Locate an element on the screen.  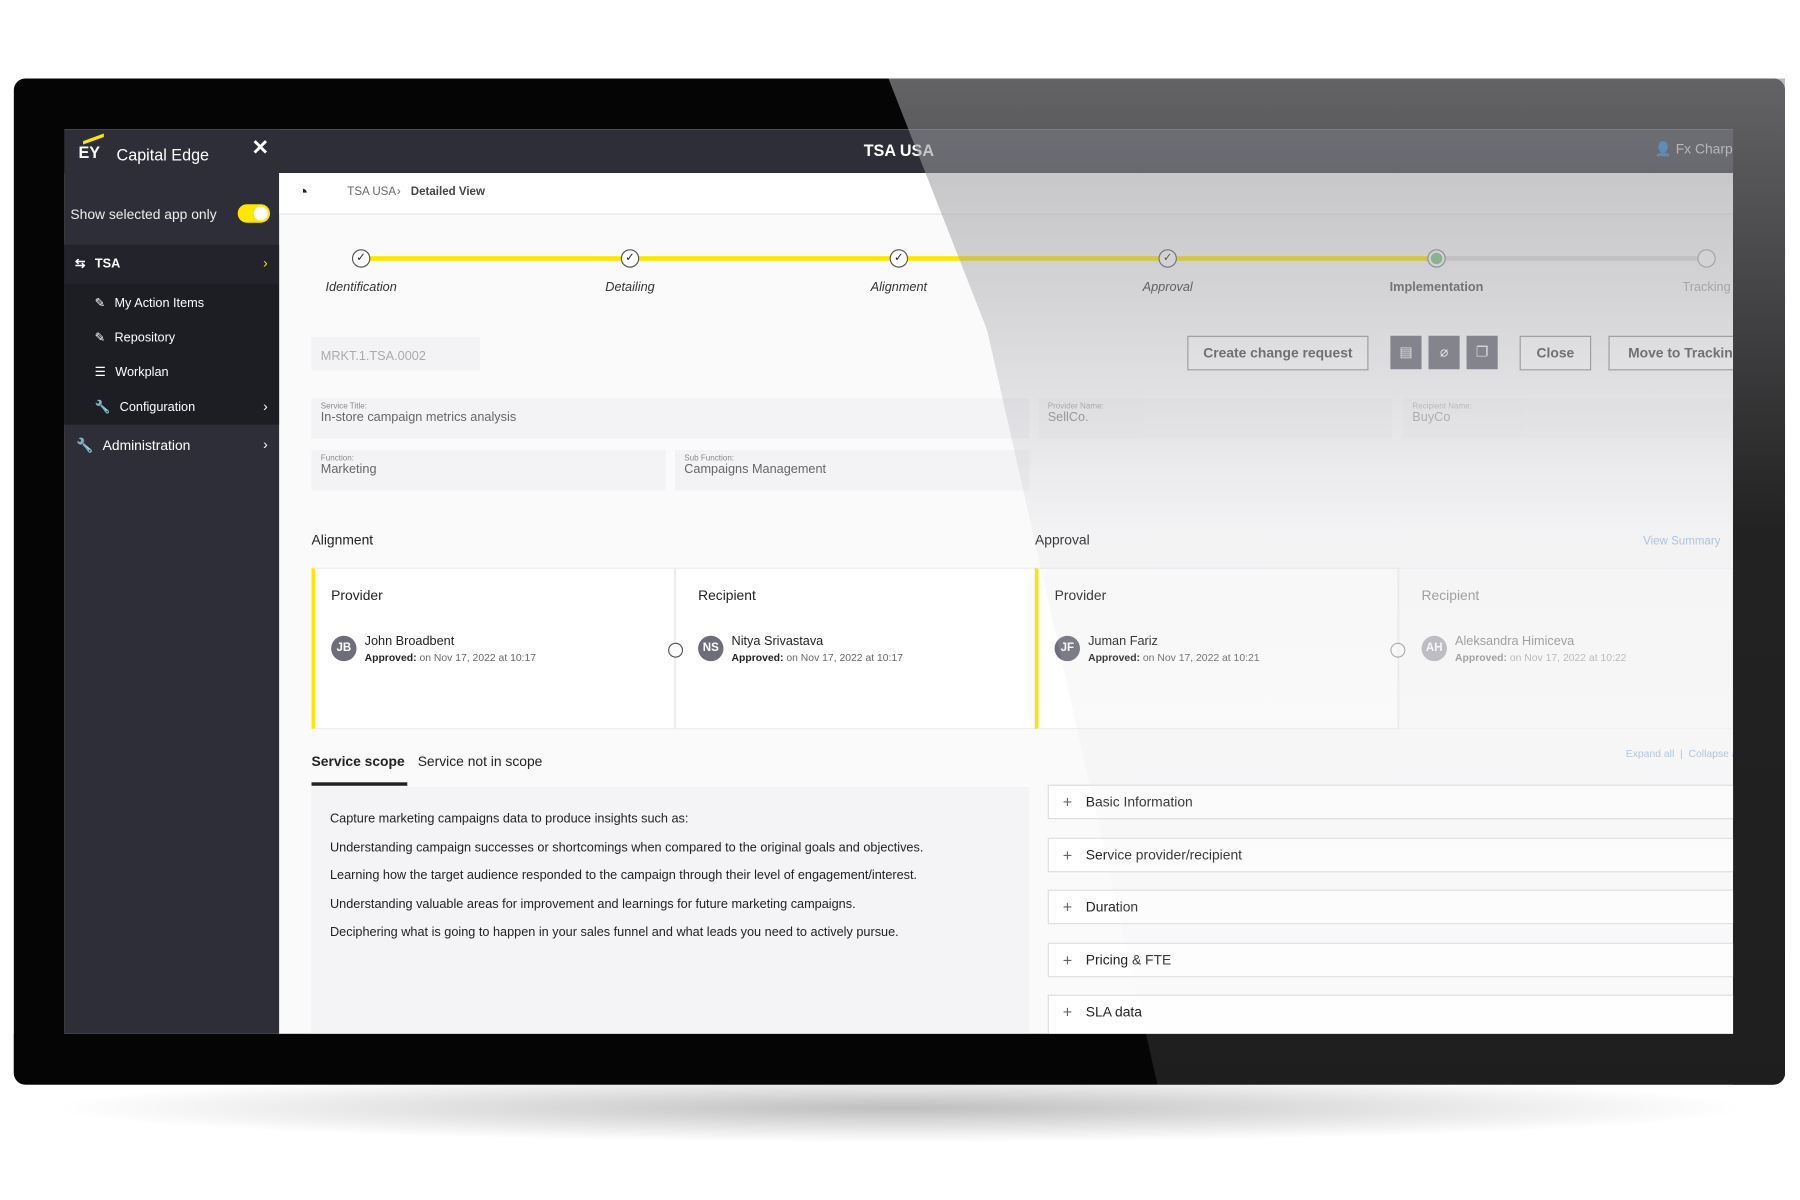
top-bar: TSA USA 👤 Fx Charpentier is located at coordinates (899, 151).